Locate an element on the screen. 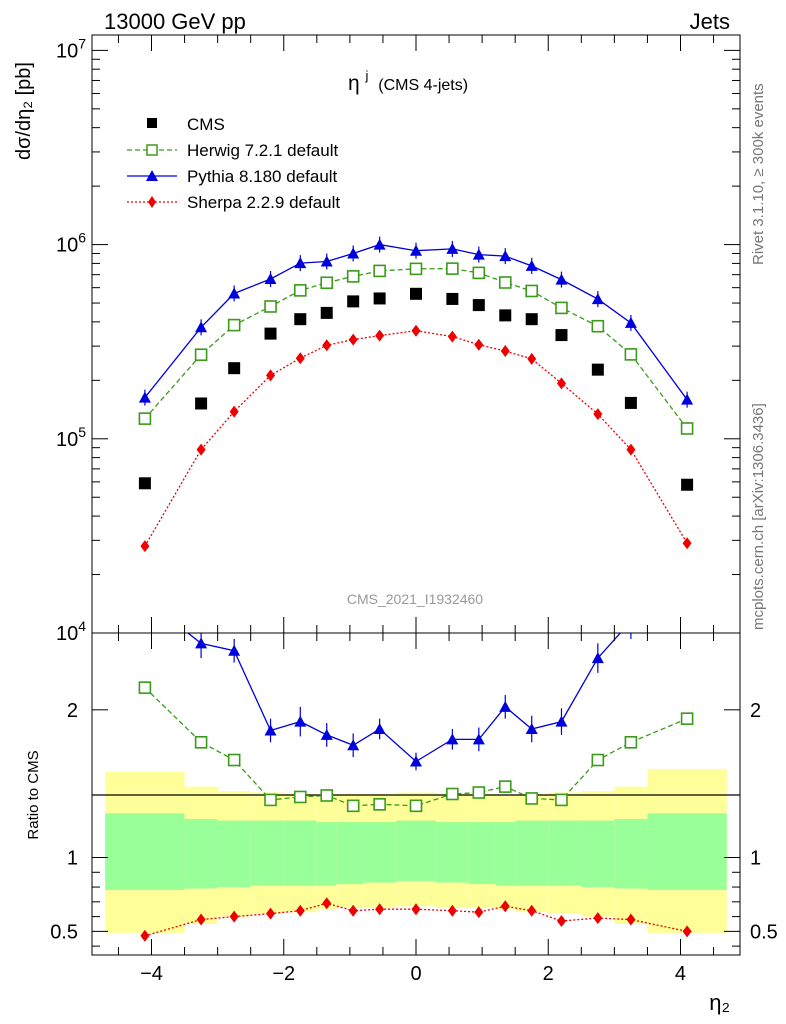 This screenshot has height=1024, width=786. mcplots-label: mcplots.cern.ch [arXiv:1306.3436] is located at coordinates (758, 516).